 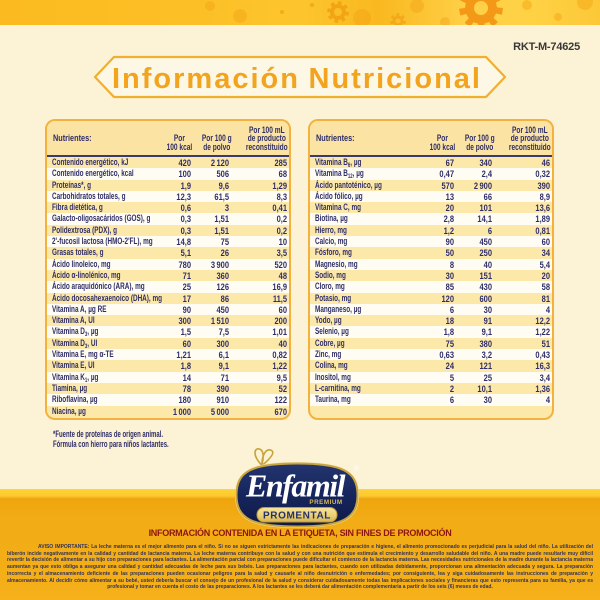 I want to click on svg-text: Enfamil, so click(x=295, y=486).